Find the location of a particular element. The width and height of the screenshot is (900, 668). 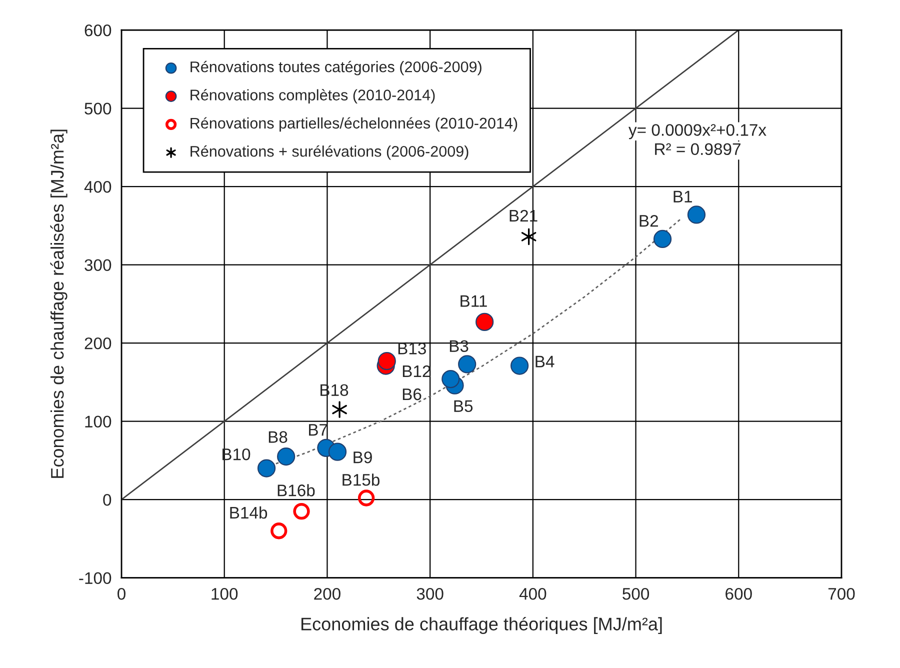

y-tick-label: 500 is located at coordinates (98, 108).